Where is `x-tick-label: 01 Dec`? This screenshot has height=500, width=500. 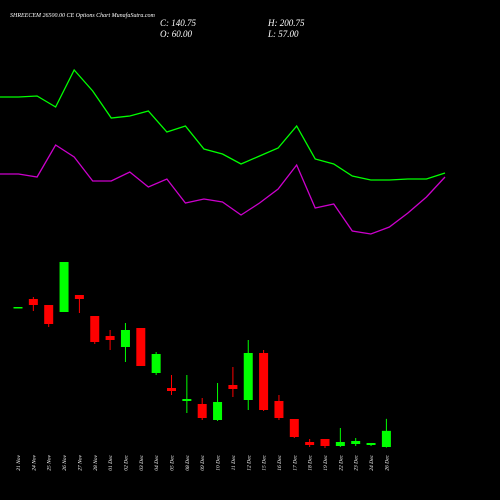
x-tick-label: 01 Dec is located at coordinates (111, 462).